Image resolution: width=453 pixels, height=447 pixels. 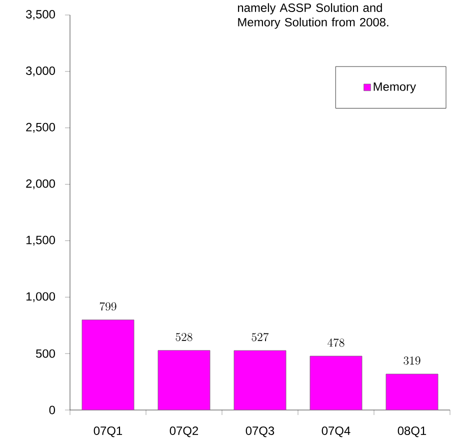 What do you see at coordinates (108, 432) in the screenshot?
I see `x-tick-label: 07Q1` at bounding box center [108, 432].